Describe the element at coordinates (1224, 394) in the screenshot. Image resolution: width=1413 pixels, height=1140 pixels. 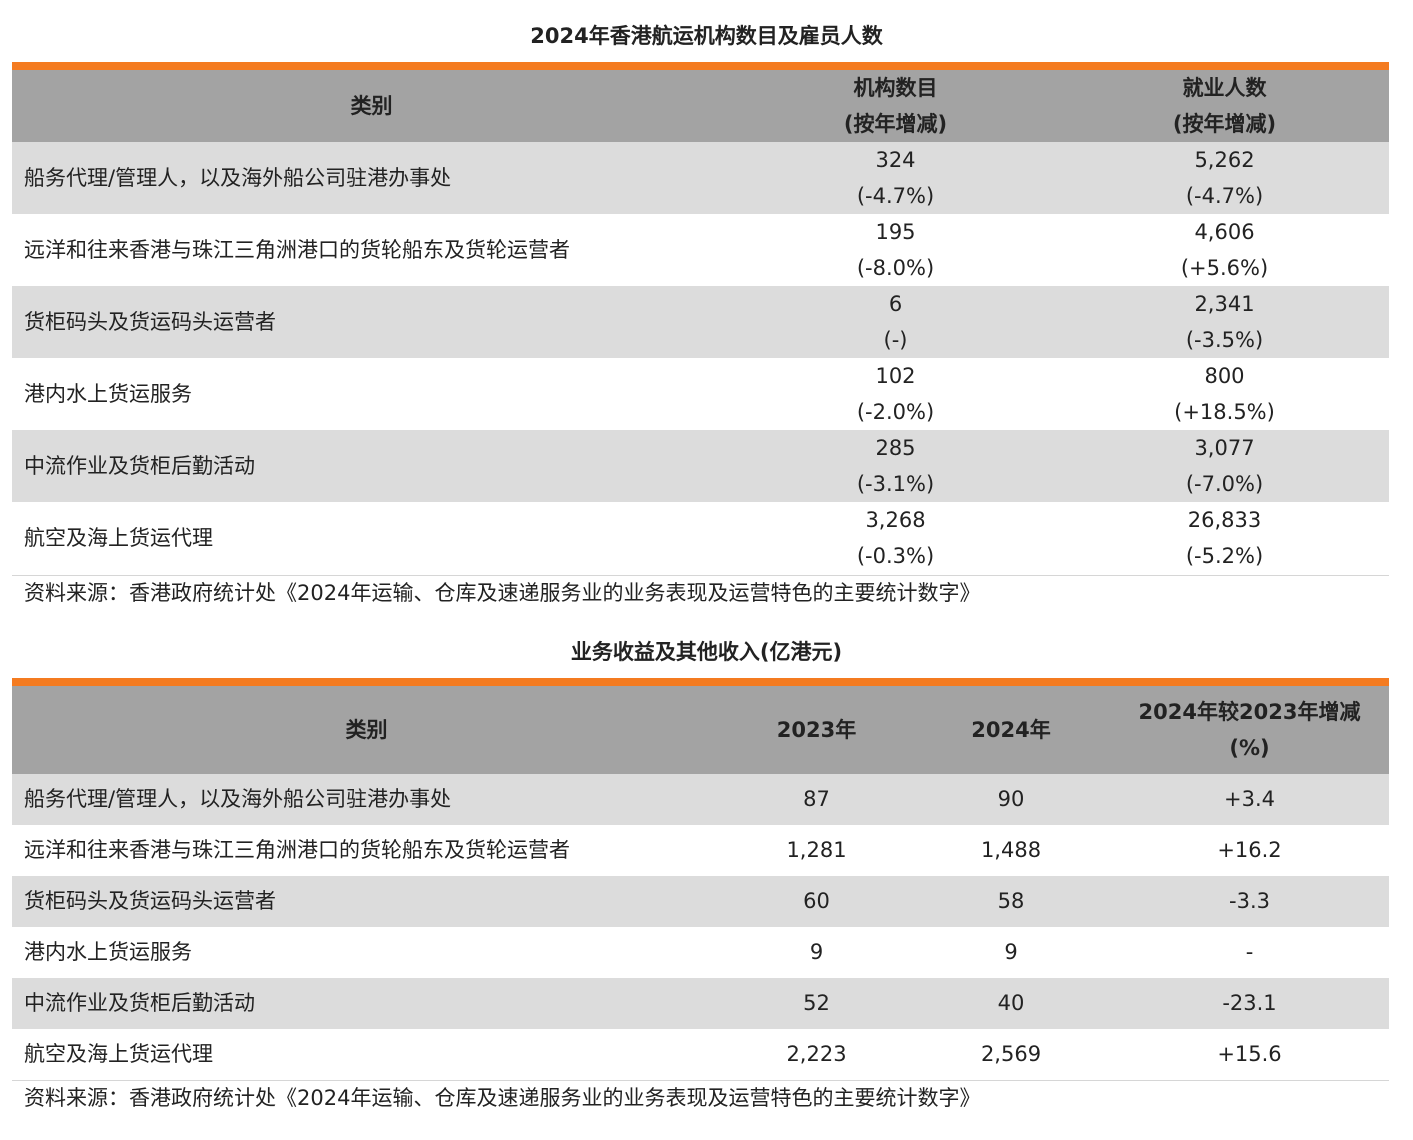
I see `employment-cell: 800 (+18.5%)` at that location.